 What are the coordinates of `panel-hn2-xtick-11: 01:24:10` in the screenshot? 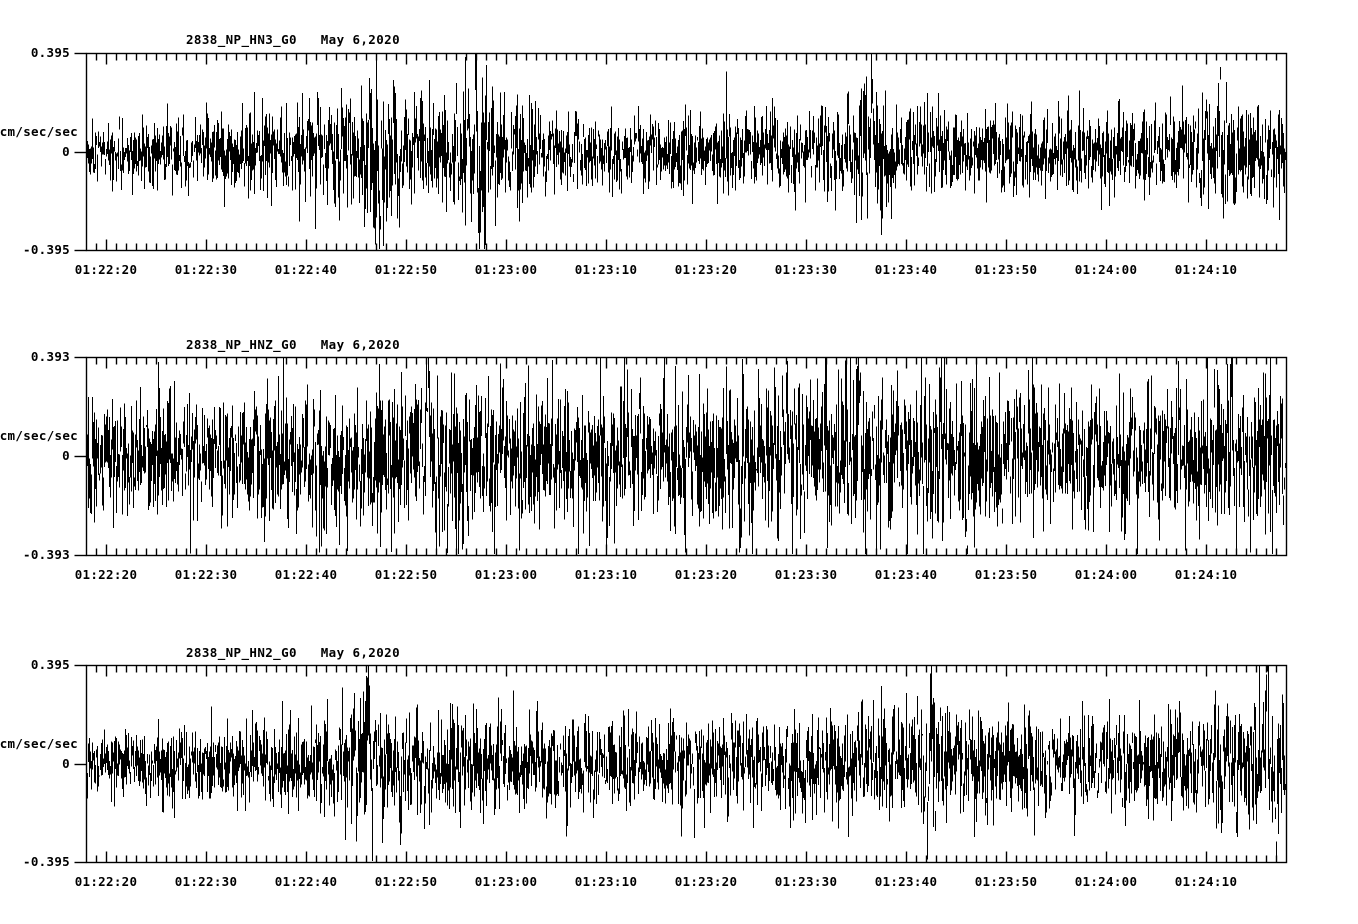 It's located at (1206, 881).